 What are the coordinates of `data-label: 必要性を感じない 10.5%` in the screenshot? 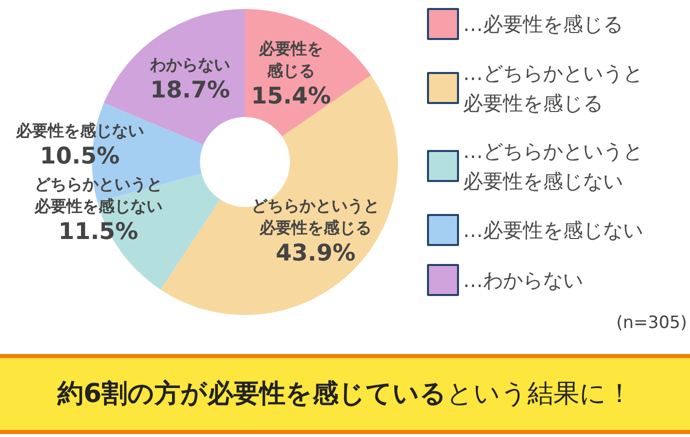 It's located at (79, 145).